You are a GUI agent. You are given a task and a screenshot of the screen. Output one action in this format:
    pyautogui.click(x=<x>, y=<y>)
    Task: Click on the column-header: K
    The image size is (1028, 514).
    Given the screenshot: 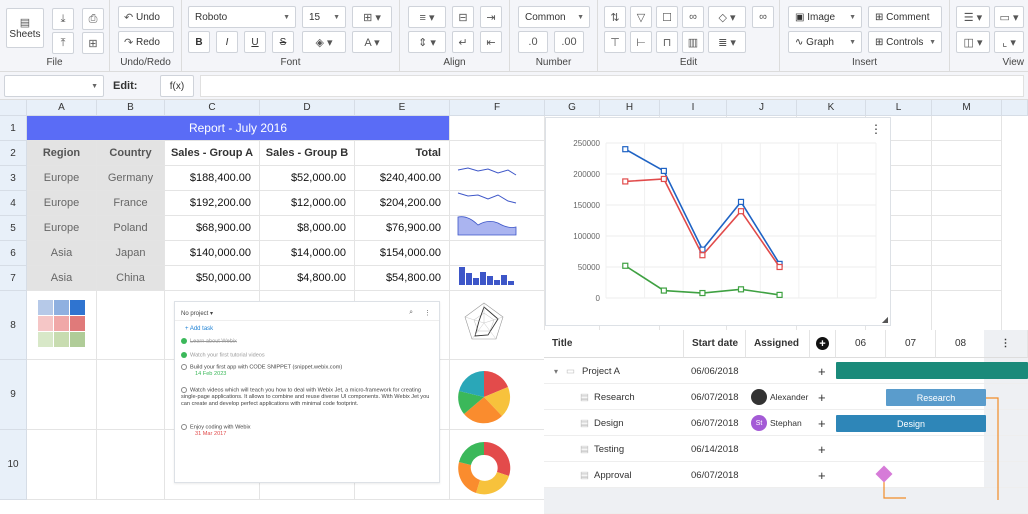 What is the action you would take?
    pyautogui.click(x=831, y=108)
    